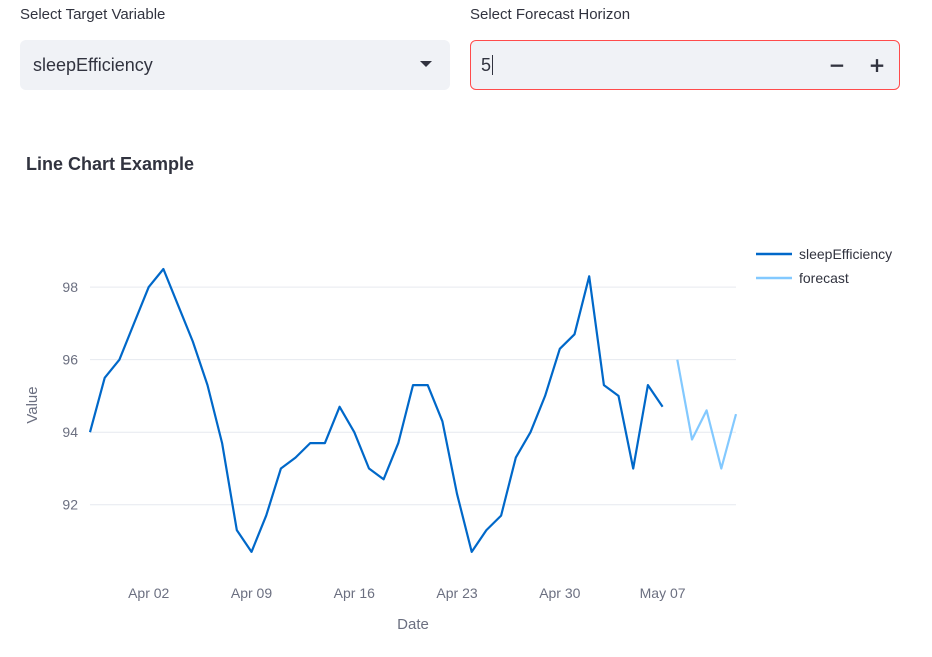 This screenshot has height=657, width=932. Describe the element at coordinates (877, 65) in the screenshot. I see `increment-button: +` at that location.